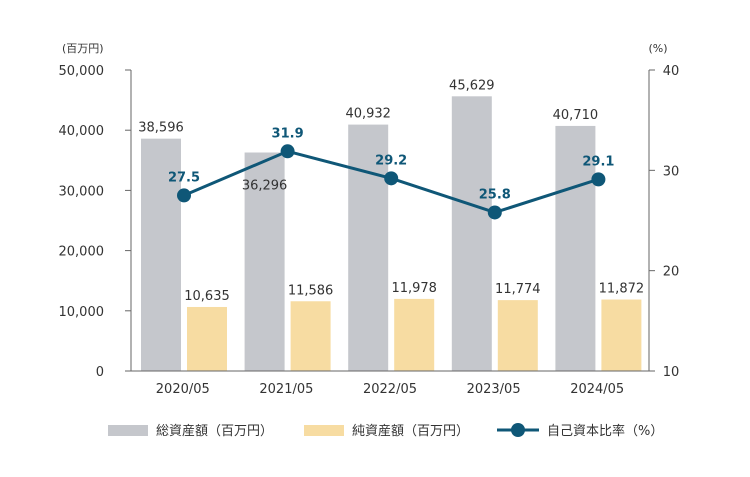 Image resolution: width=750 pixels, height=477 pixels. What do you see at coordinates (391, 160) in the screenshot?
I see `equity-ratio-label: 29.2` at bounding box center [391, 160].